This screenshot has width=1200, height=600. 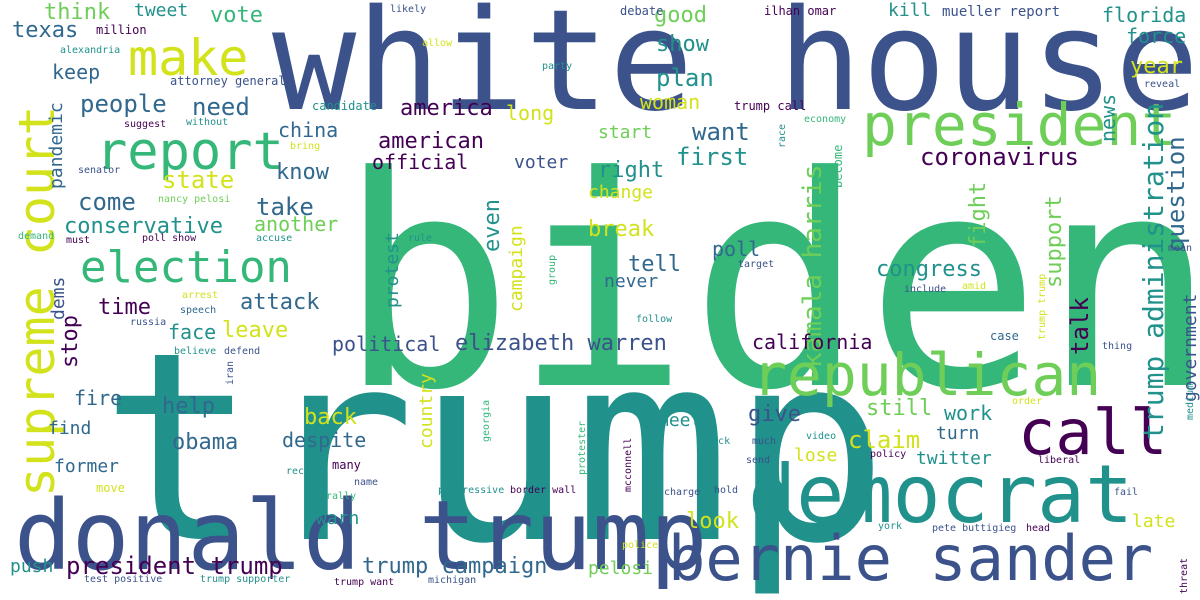 I want to click on word-name: name, so click(x=366, y=482).